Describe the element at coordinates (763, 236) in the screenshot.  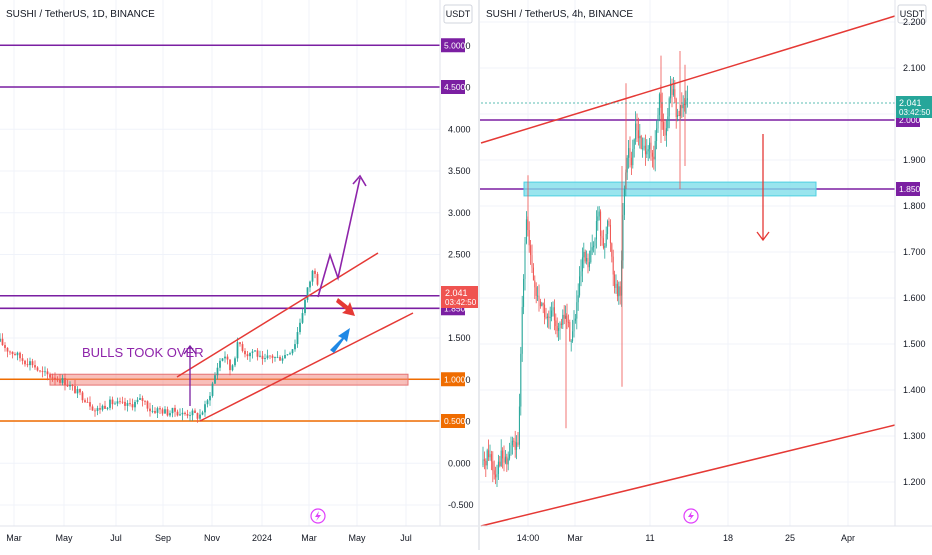
I see `right-projection-arrowhead` at that location.